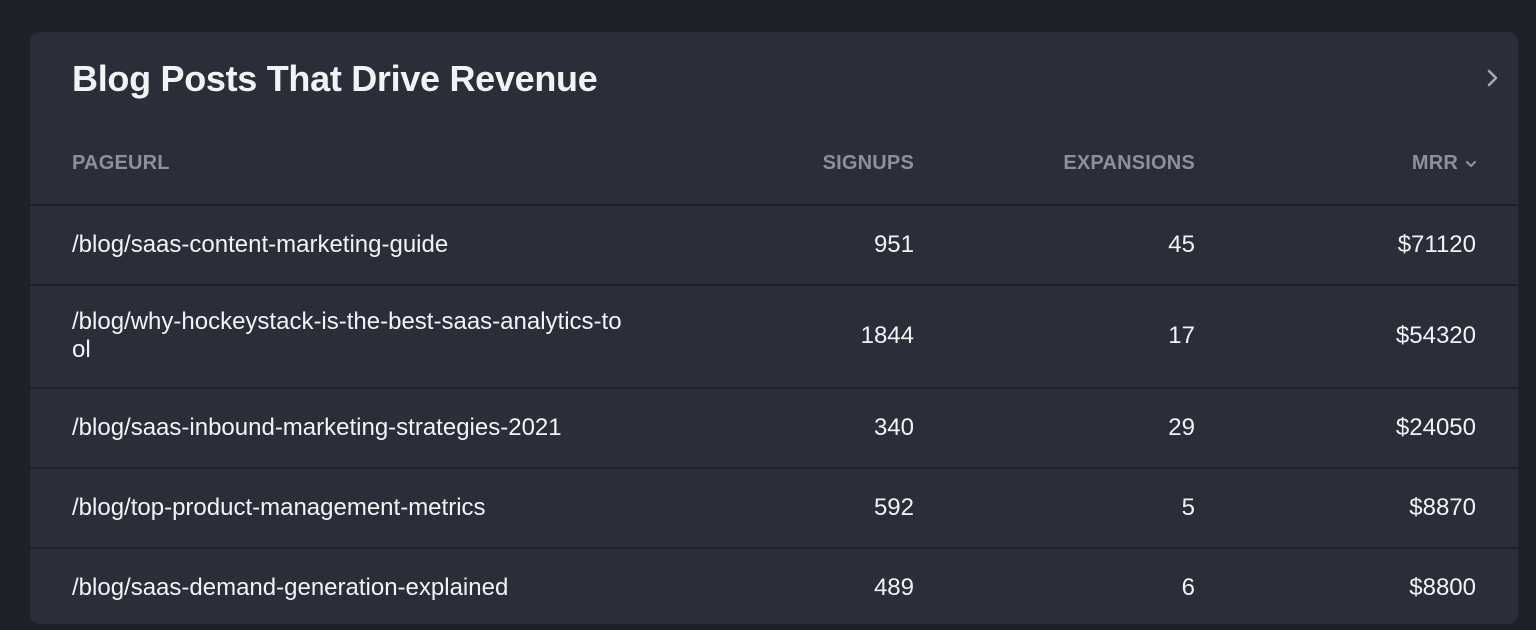  Describe the element at coordinates (1188, 587) in the screenshot. I see `cell-expansions: 6` at that location.